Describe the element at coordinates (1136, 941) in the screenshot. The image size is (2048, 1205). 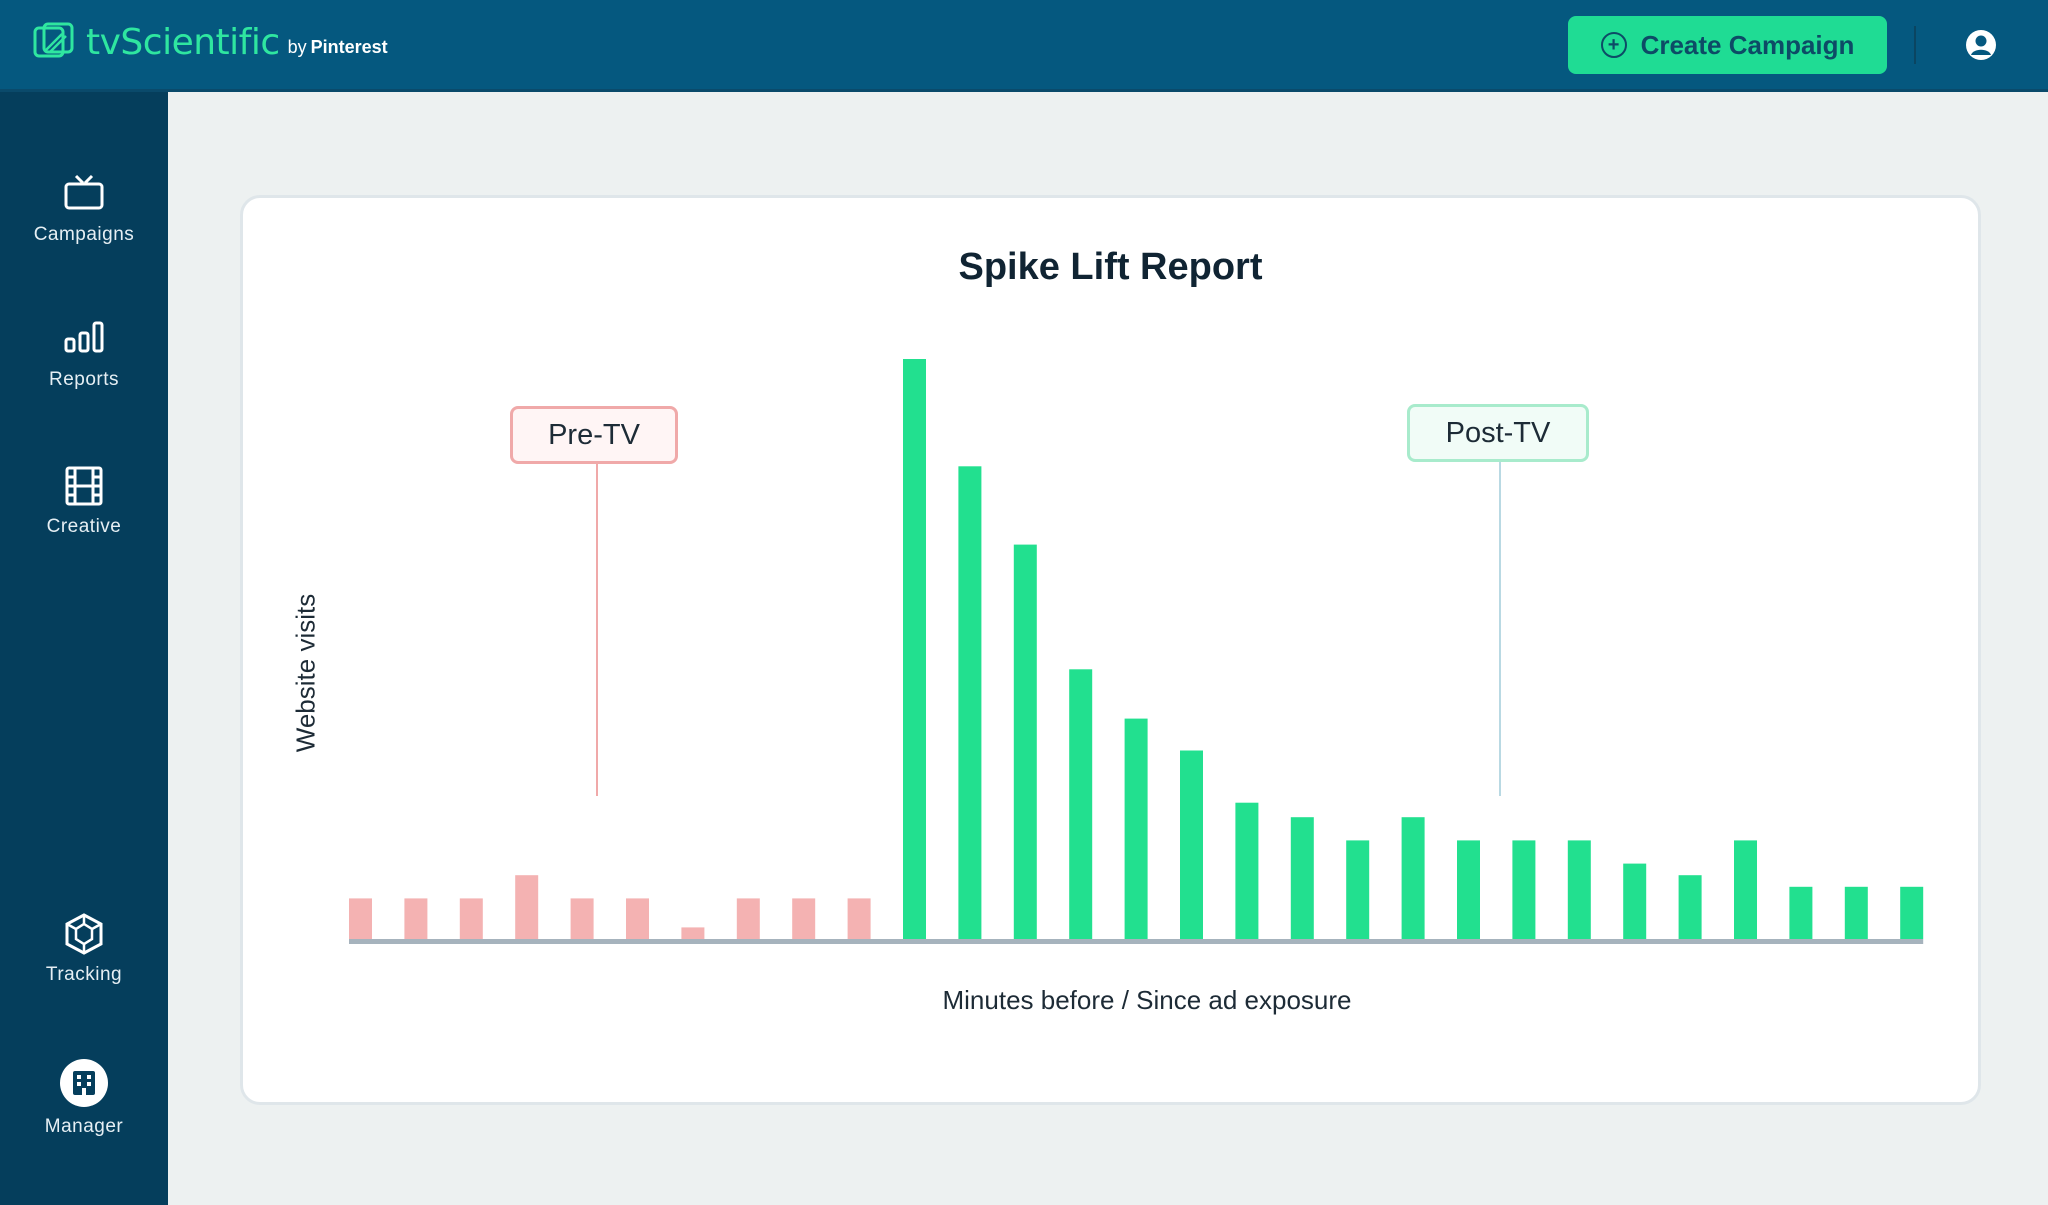
I see `x-axis-line` at that location.